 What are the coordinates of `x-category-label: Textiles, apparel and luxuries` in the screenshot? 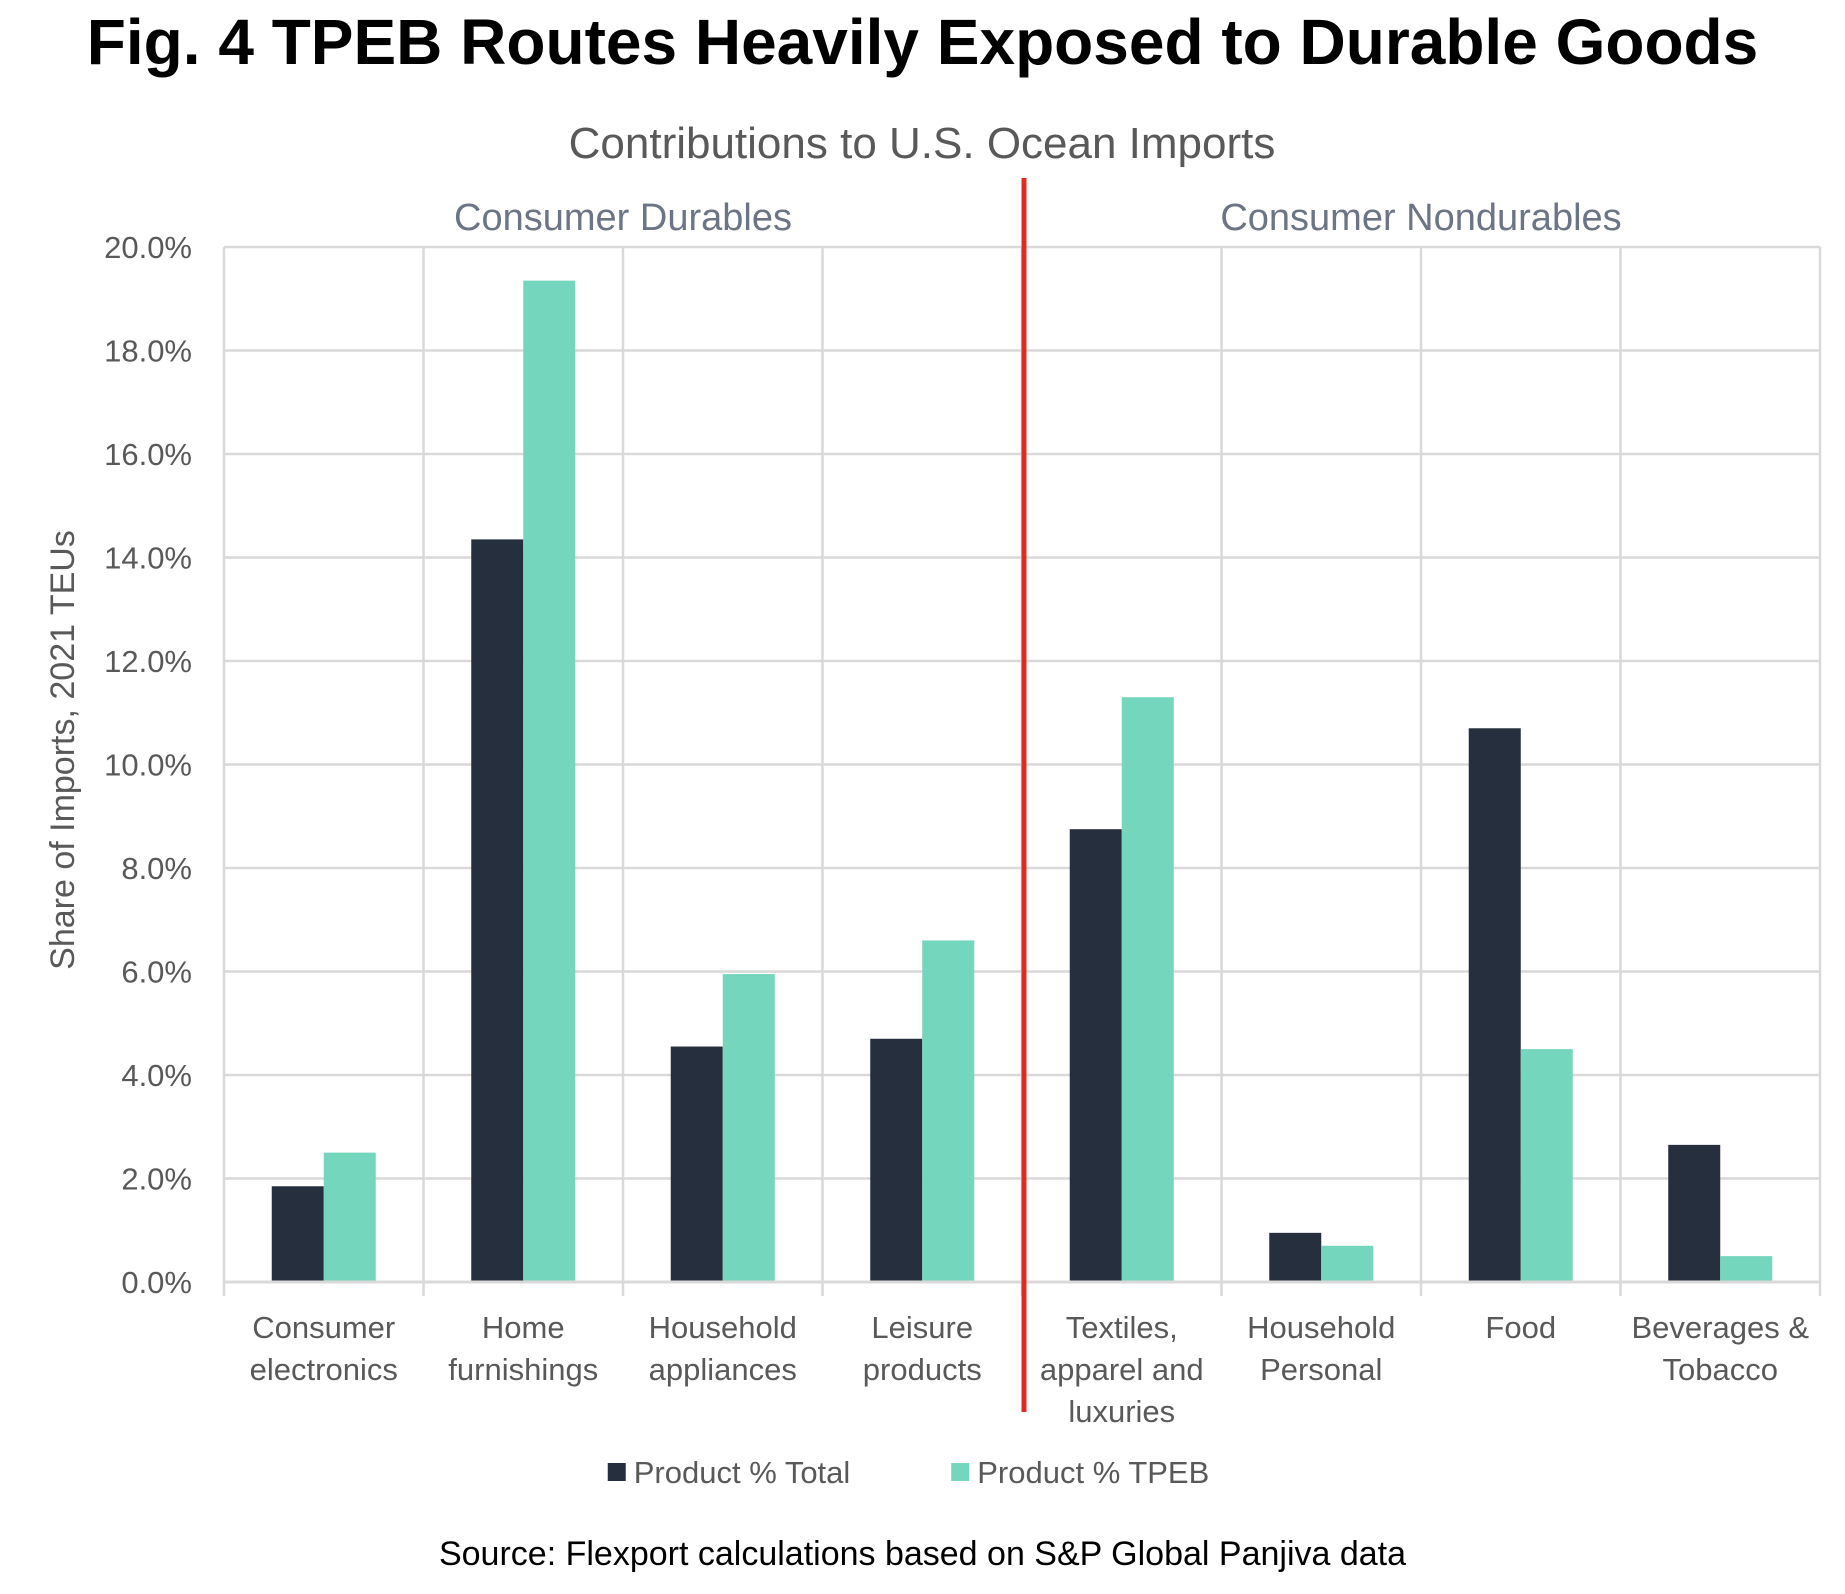 It's located at (1122, 1369).